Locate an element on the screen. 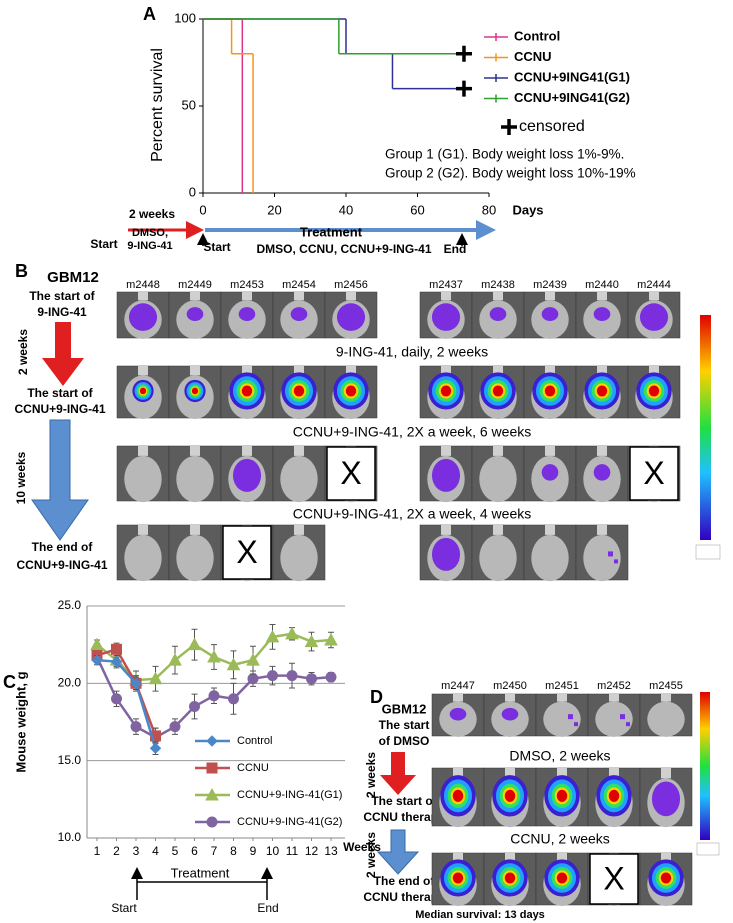 The width and height of the screenshot is (733, 923). y-tick-label: 100 is located at coordinates (185, 17).